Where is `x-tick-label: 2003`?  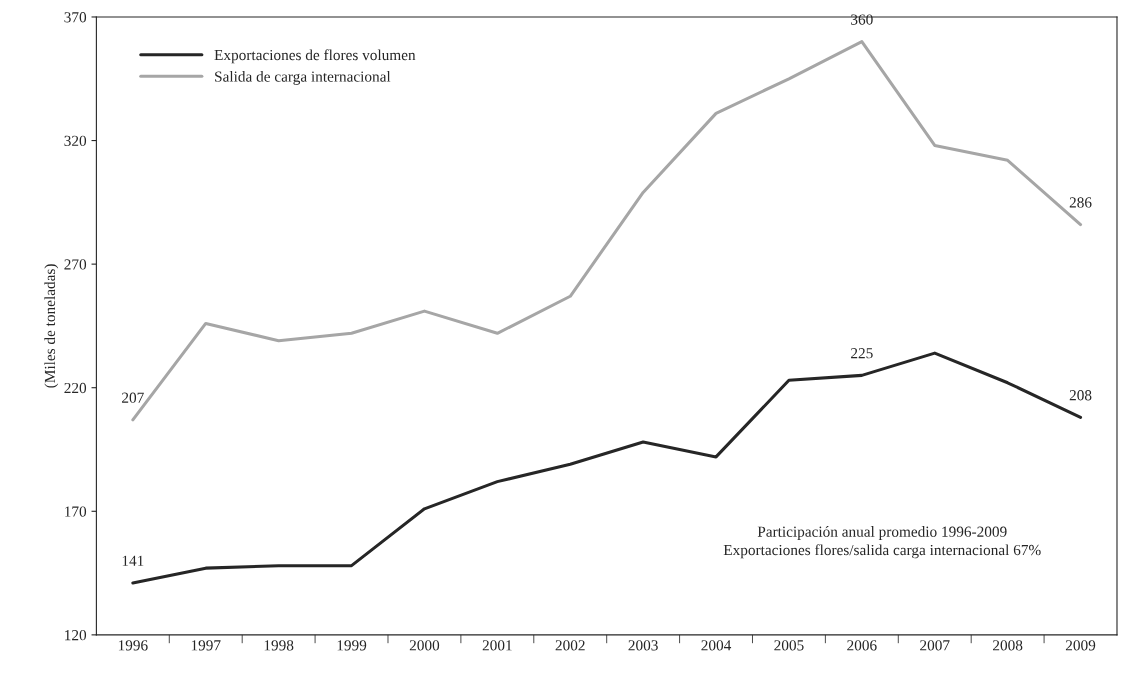 x-tick-label: 2003 is located at coordinates (643, 645).